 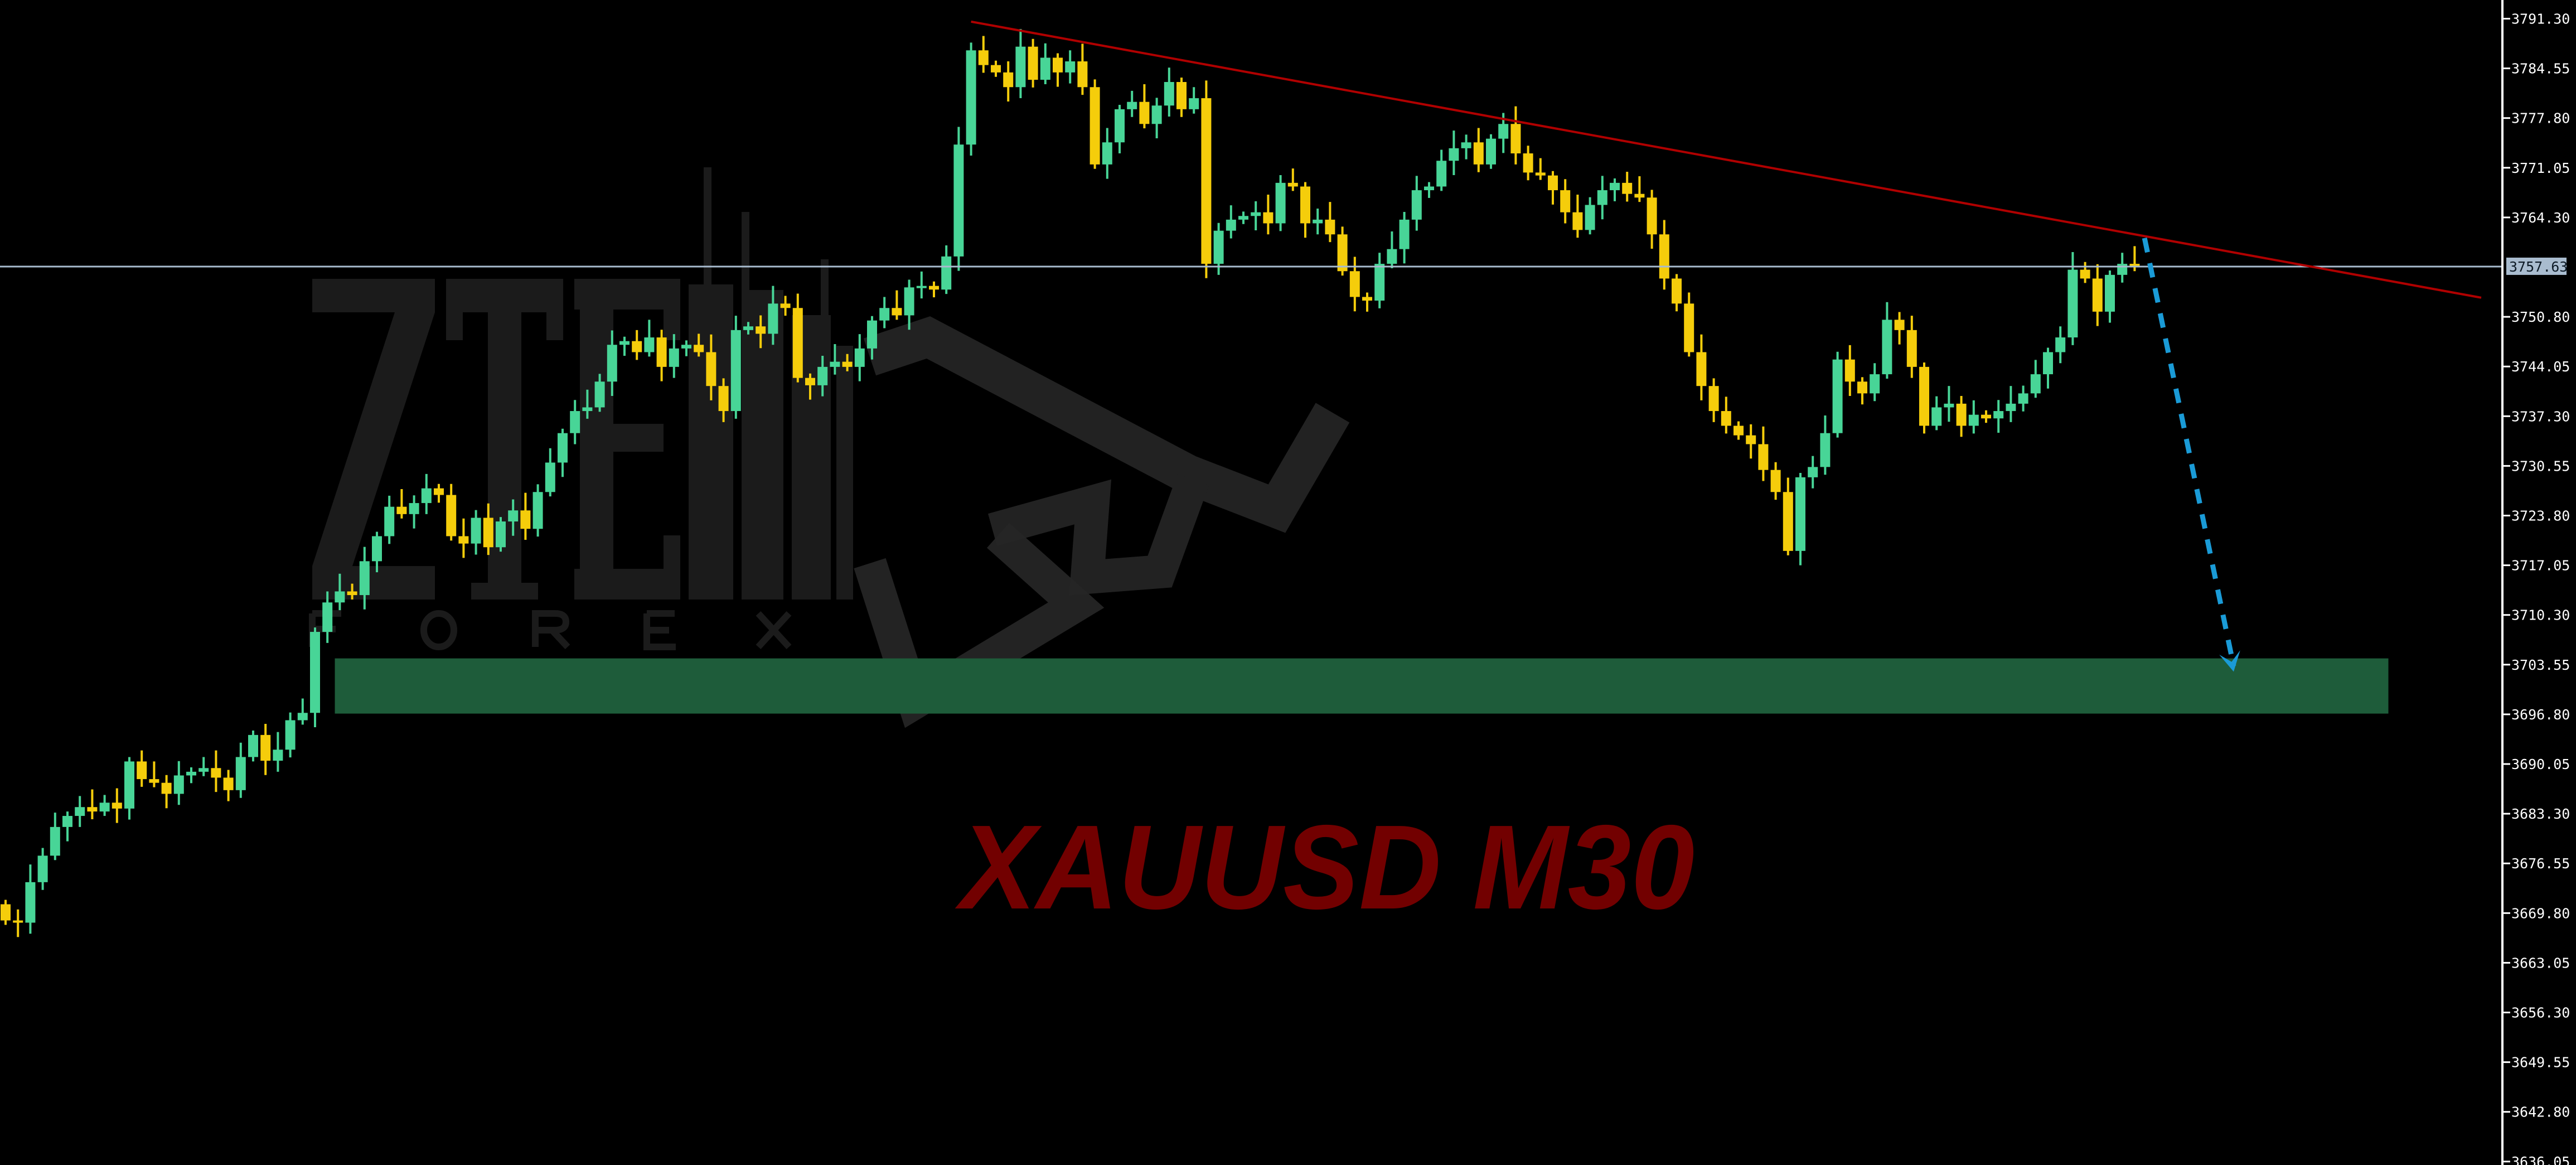 What do you see at coordinates (2540, 19) in the screenshot?
I see `price-axis-label: 3791.30` at bounding box center [2540, 19].